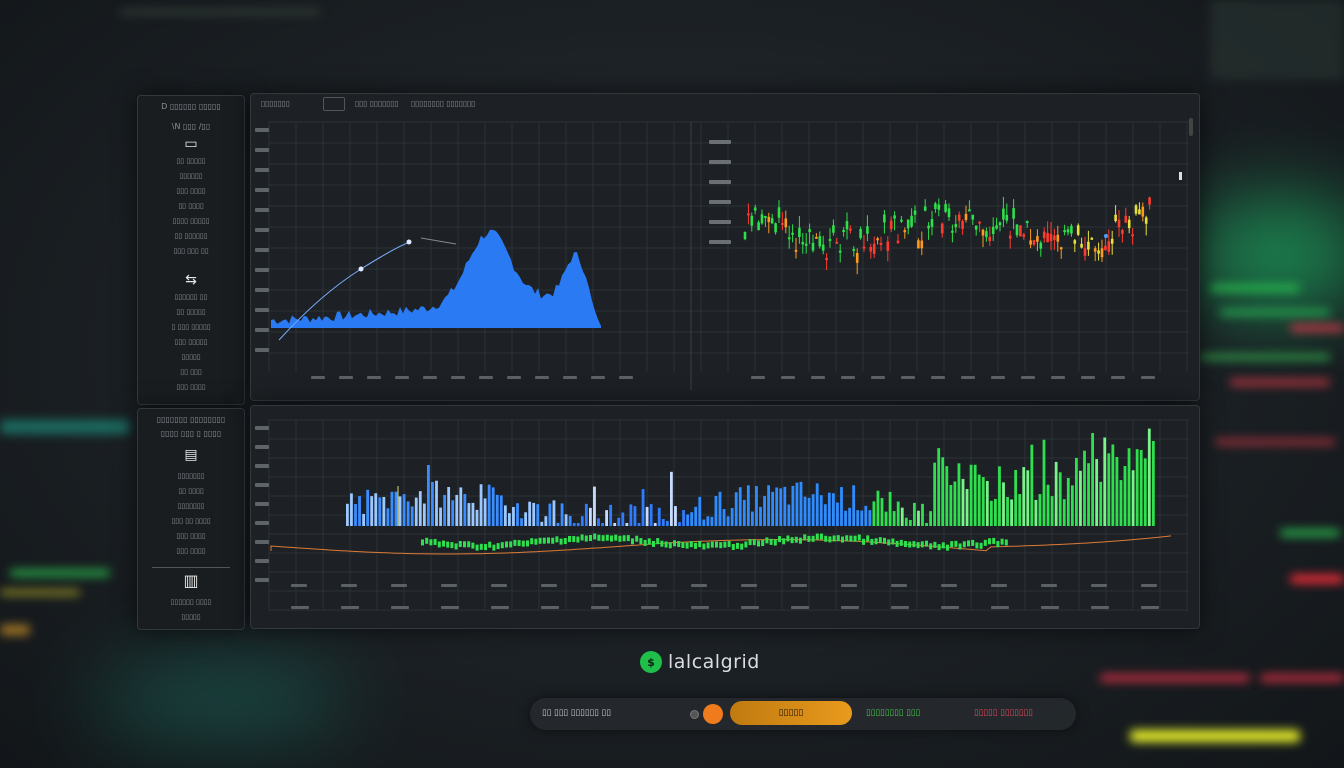 This screenshot has width=1344, height=768. What do you see at coordinates (191, 144) in the screenshot?
I see `window-icon: ▭` at bounding box center [191, 144].